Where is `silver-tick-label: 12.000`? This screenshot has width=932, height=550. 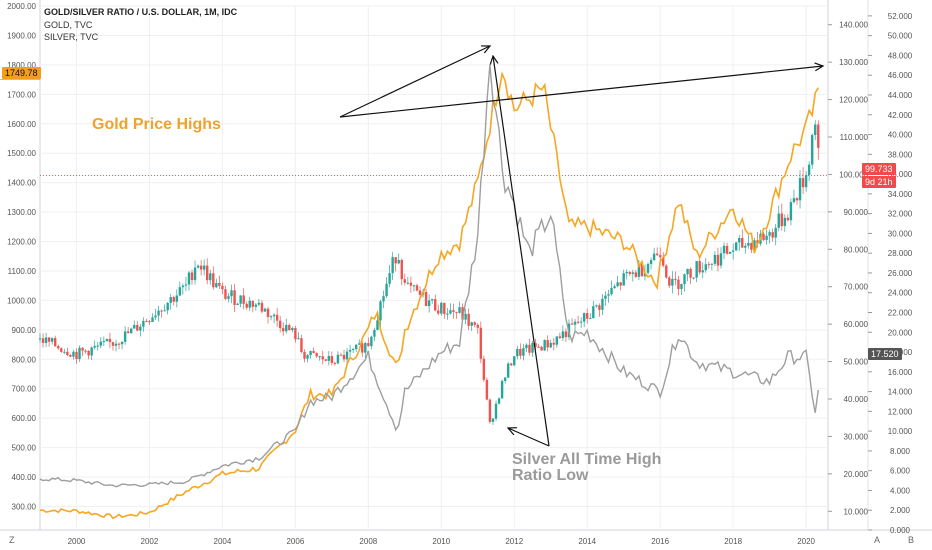 silver-tick-label: 12.000 is located at coordinates (900, 411).